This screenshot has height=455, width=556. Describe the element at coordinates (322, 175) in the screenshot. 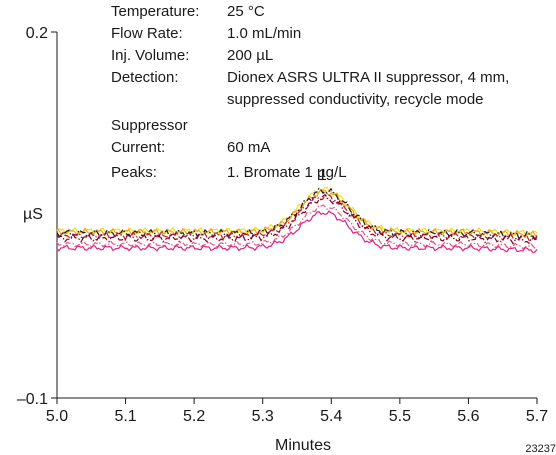

I see `peak-label: 1` at that location.